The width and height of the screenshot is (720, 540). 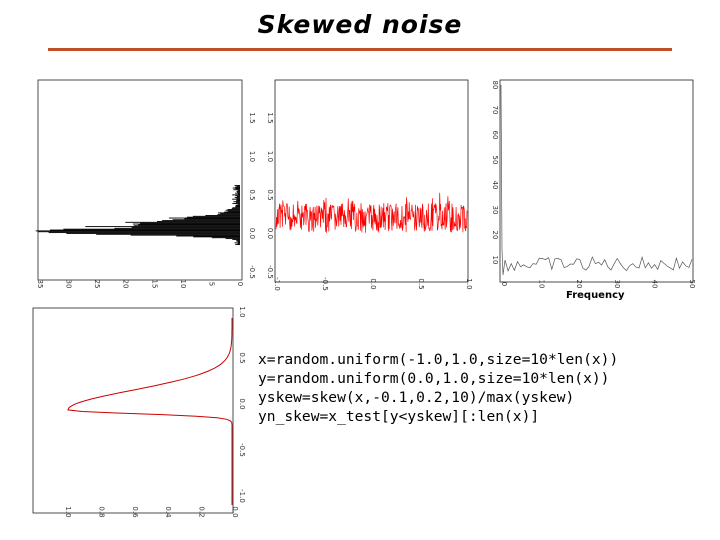 What do you see at coordinates (183, 284) in the screenshot?
I see `axis-tick-label: 10` at bounding box center [183, 284].